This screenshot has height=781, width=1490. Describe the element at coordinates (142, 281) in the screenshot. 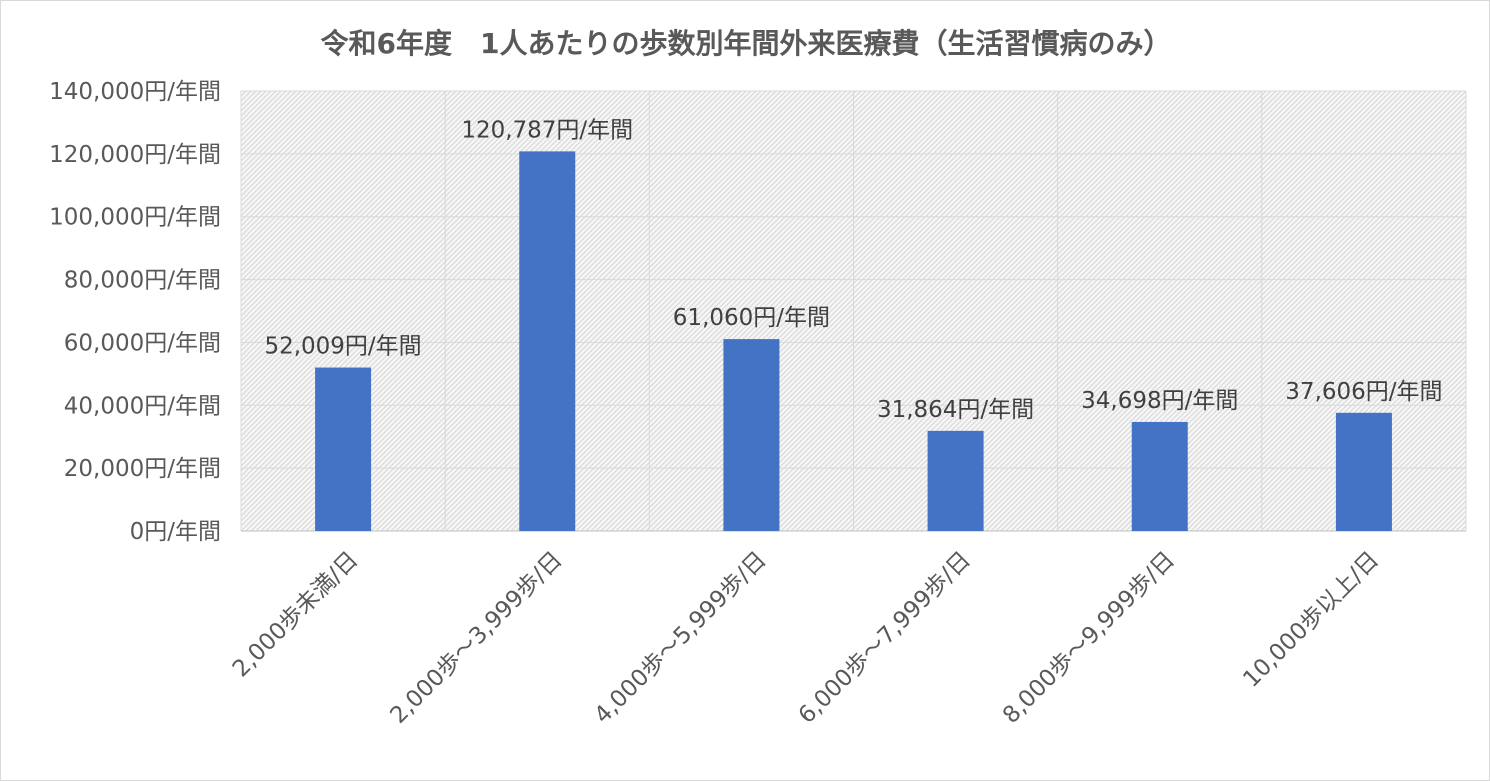

I see `y-tick-label: 80,000円/年間` at that location.